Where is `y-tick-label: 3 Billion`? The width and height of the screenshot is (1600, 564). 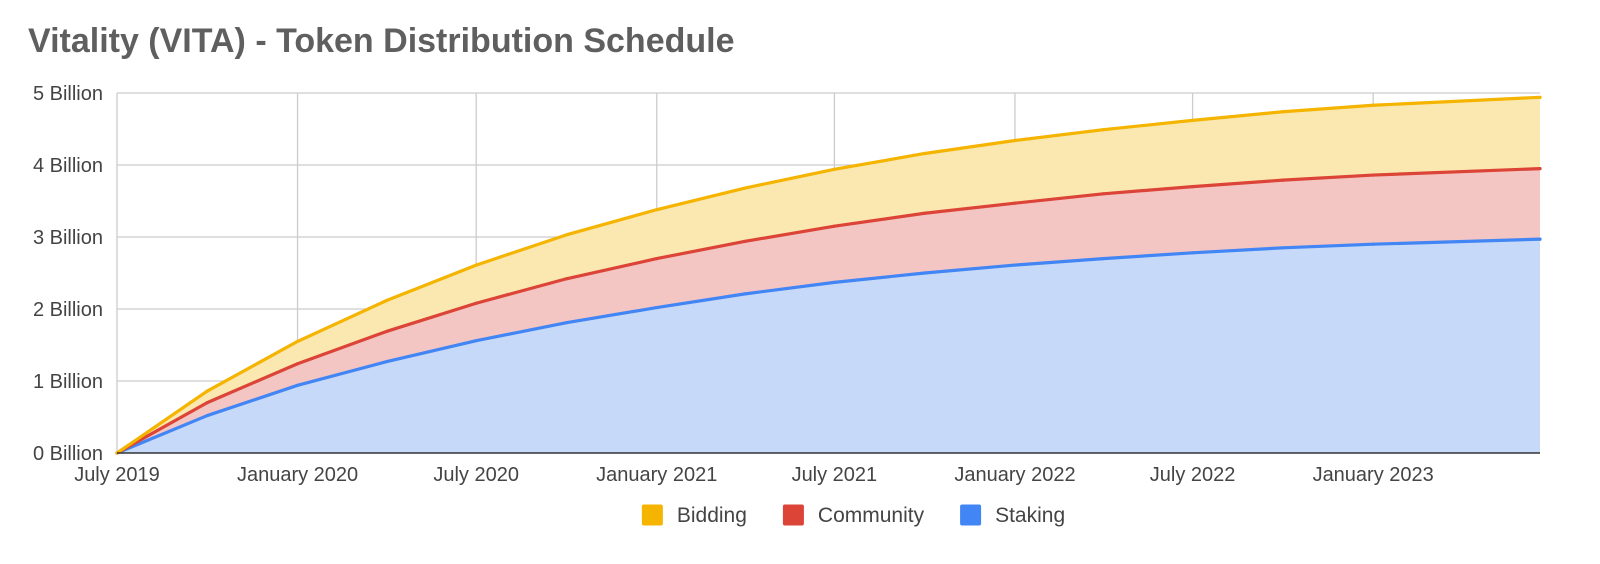
y-tick-label: 3 Billion is located at coordinates (68, 238).